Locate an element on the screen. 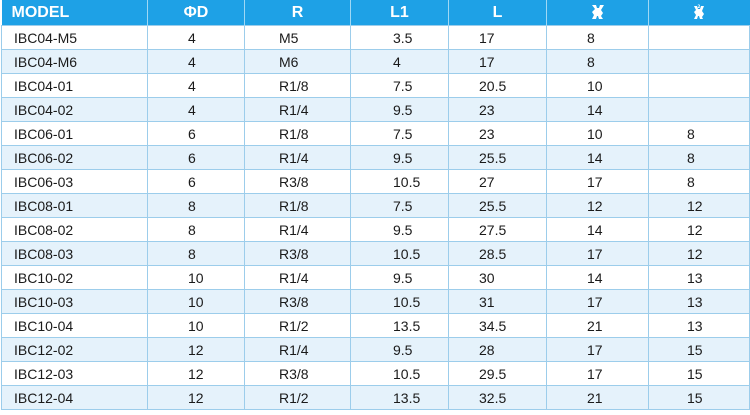 This screenshot has width=750, height=415. wrench-icon-small: 2 is located at coordinates (699, 12).